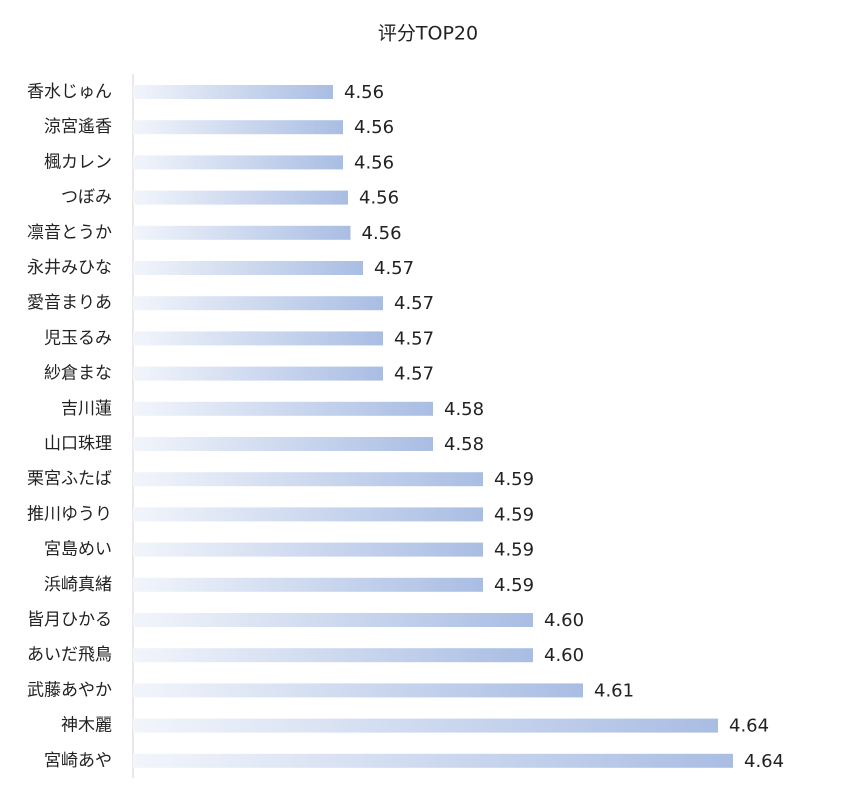  What do you see at coordinates (86, 409) in the screenshot?
I see `y-tick-label: 吉川蓮` at bounding box center [86, 409].